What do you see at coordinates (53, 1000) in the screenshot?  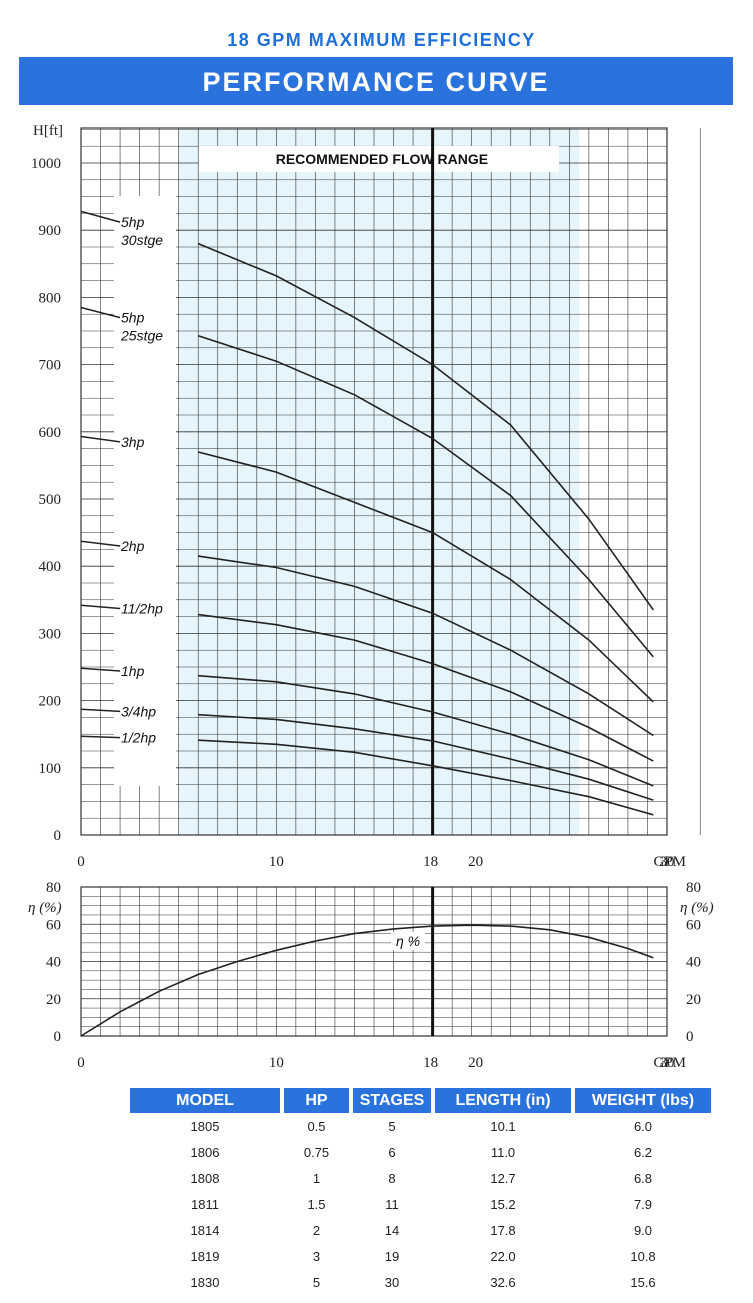 I see `y-tick-label-left: 20` at bounding box center [53, 1000].